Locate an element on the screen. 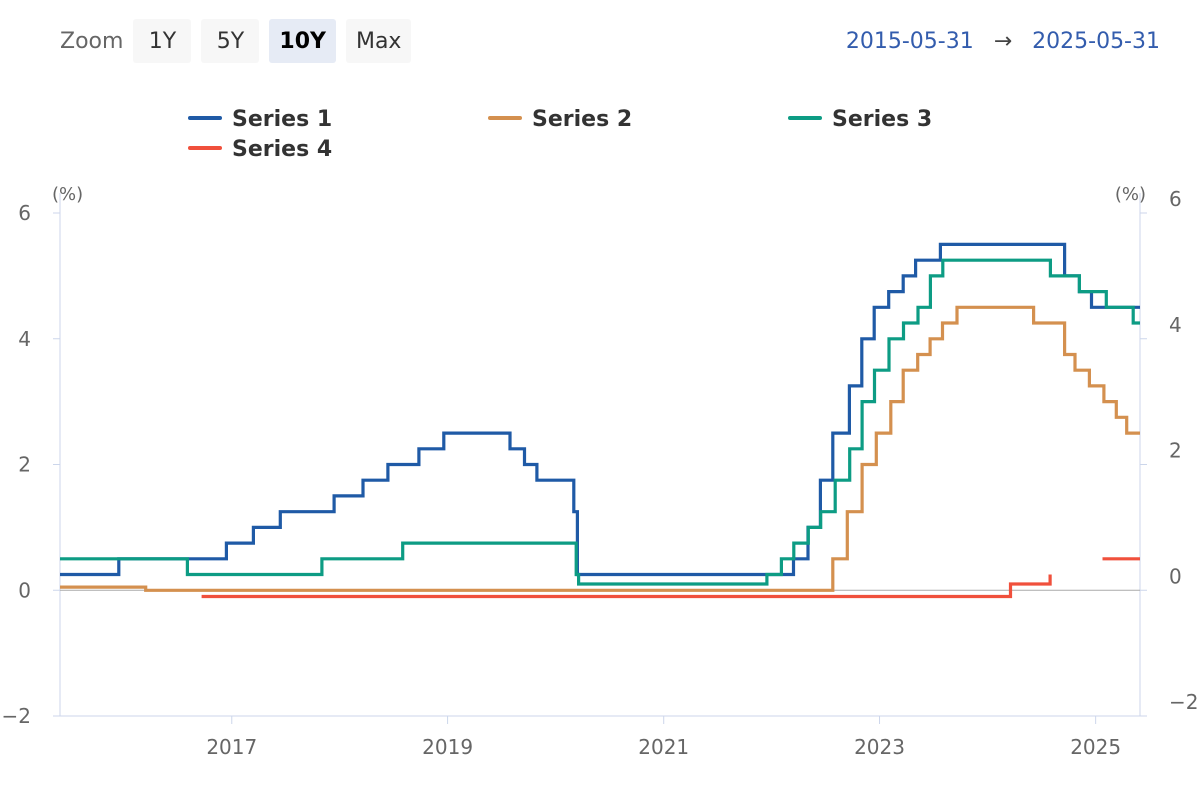 The width and height of the screenshot is (1200, 800). legend-label: Series 3 is located at coordinates (882, 119).